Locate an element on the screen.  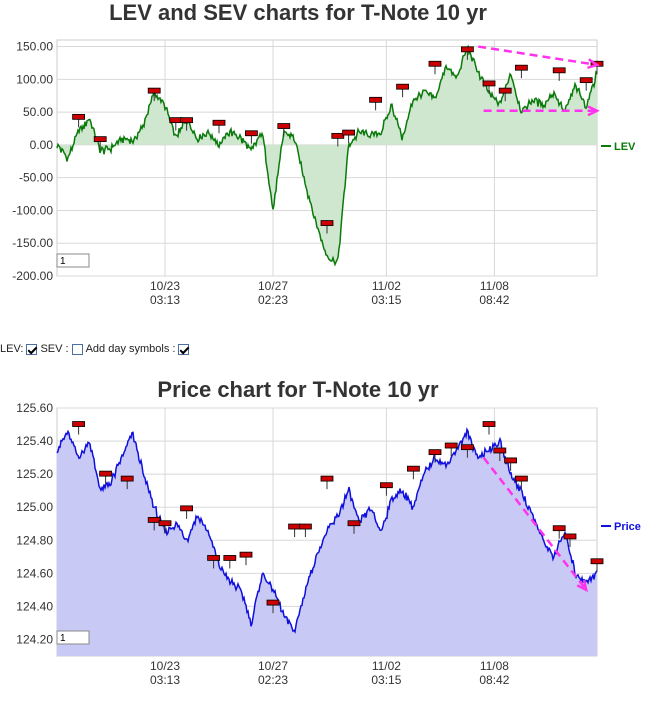
price-chart-title: Price chart for T-Note 10 yr is located at coordinates (298, 389).